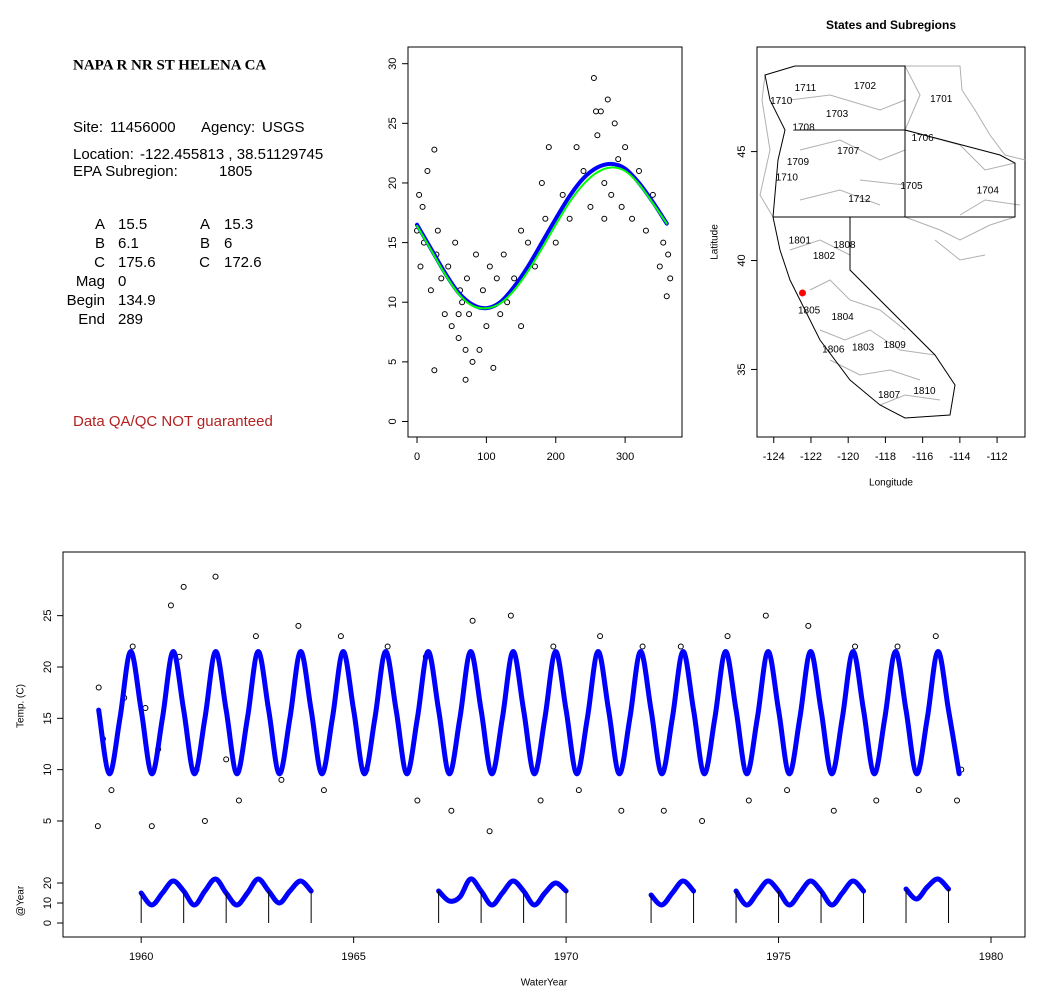 The height and width of the screenshot is (1006, 1038). I want to click on region-label: 1801, so click(800, 241).